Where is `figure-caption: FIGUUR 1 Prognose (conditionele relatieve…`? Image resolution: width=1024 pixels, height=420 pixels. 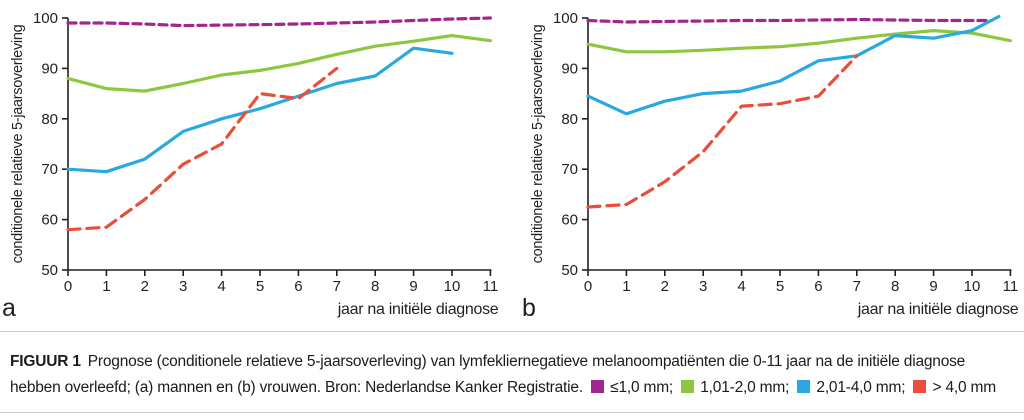 figure-caption: FIGUUR 1 Prognose (conditionele relatieve… is located at coordinates (512, 375).